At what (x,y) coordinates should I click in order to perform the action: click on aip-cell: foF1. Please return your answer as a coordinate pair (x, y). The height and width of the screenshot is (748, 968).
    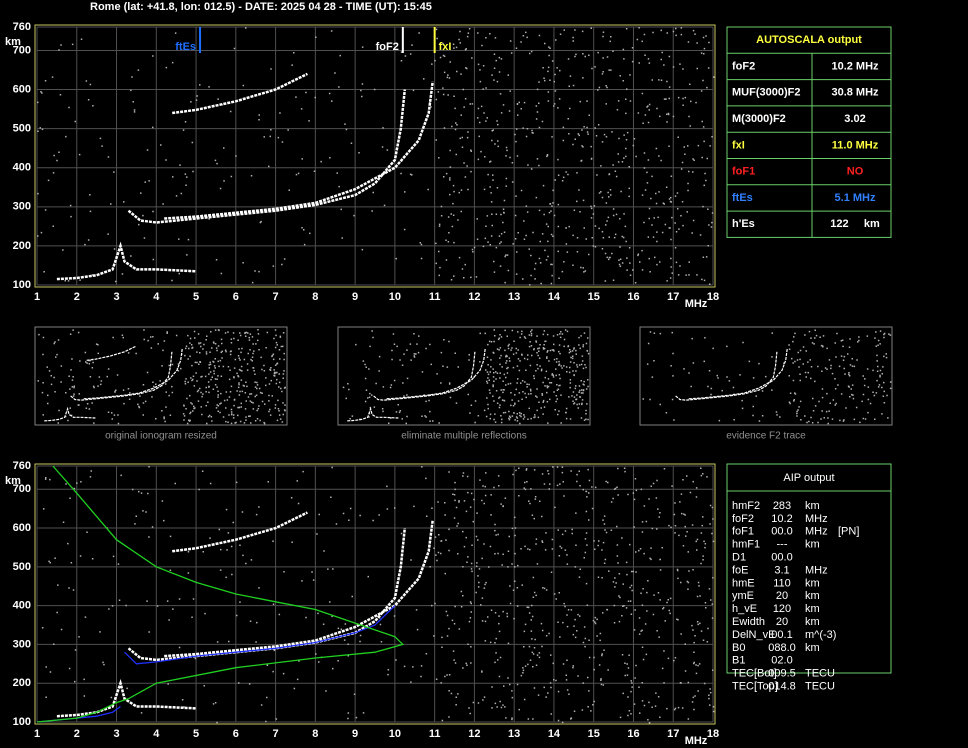
    Looking at the image, I should click on (743, 532).